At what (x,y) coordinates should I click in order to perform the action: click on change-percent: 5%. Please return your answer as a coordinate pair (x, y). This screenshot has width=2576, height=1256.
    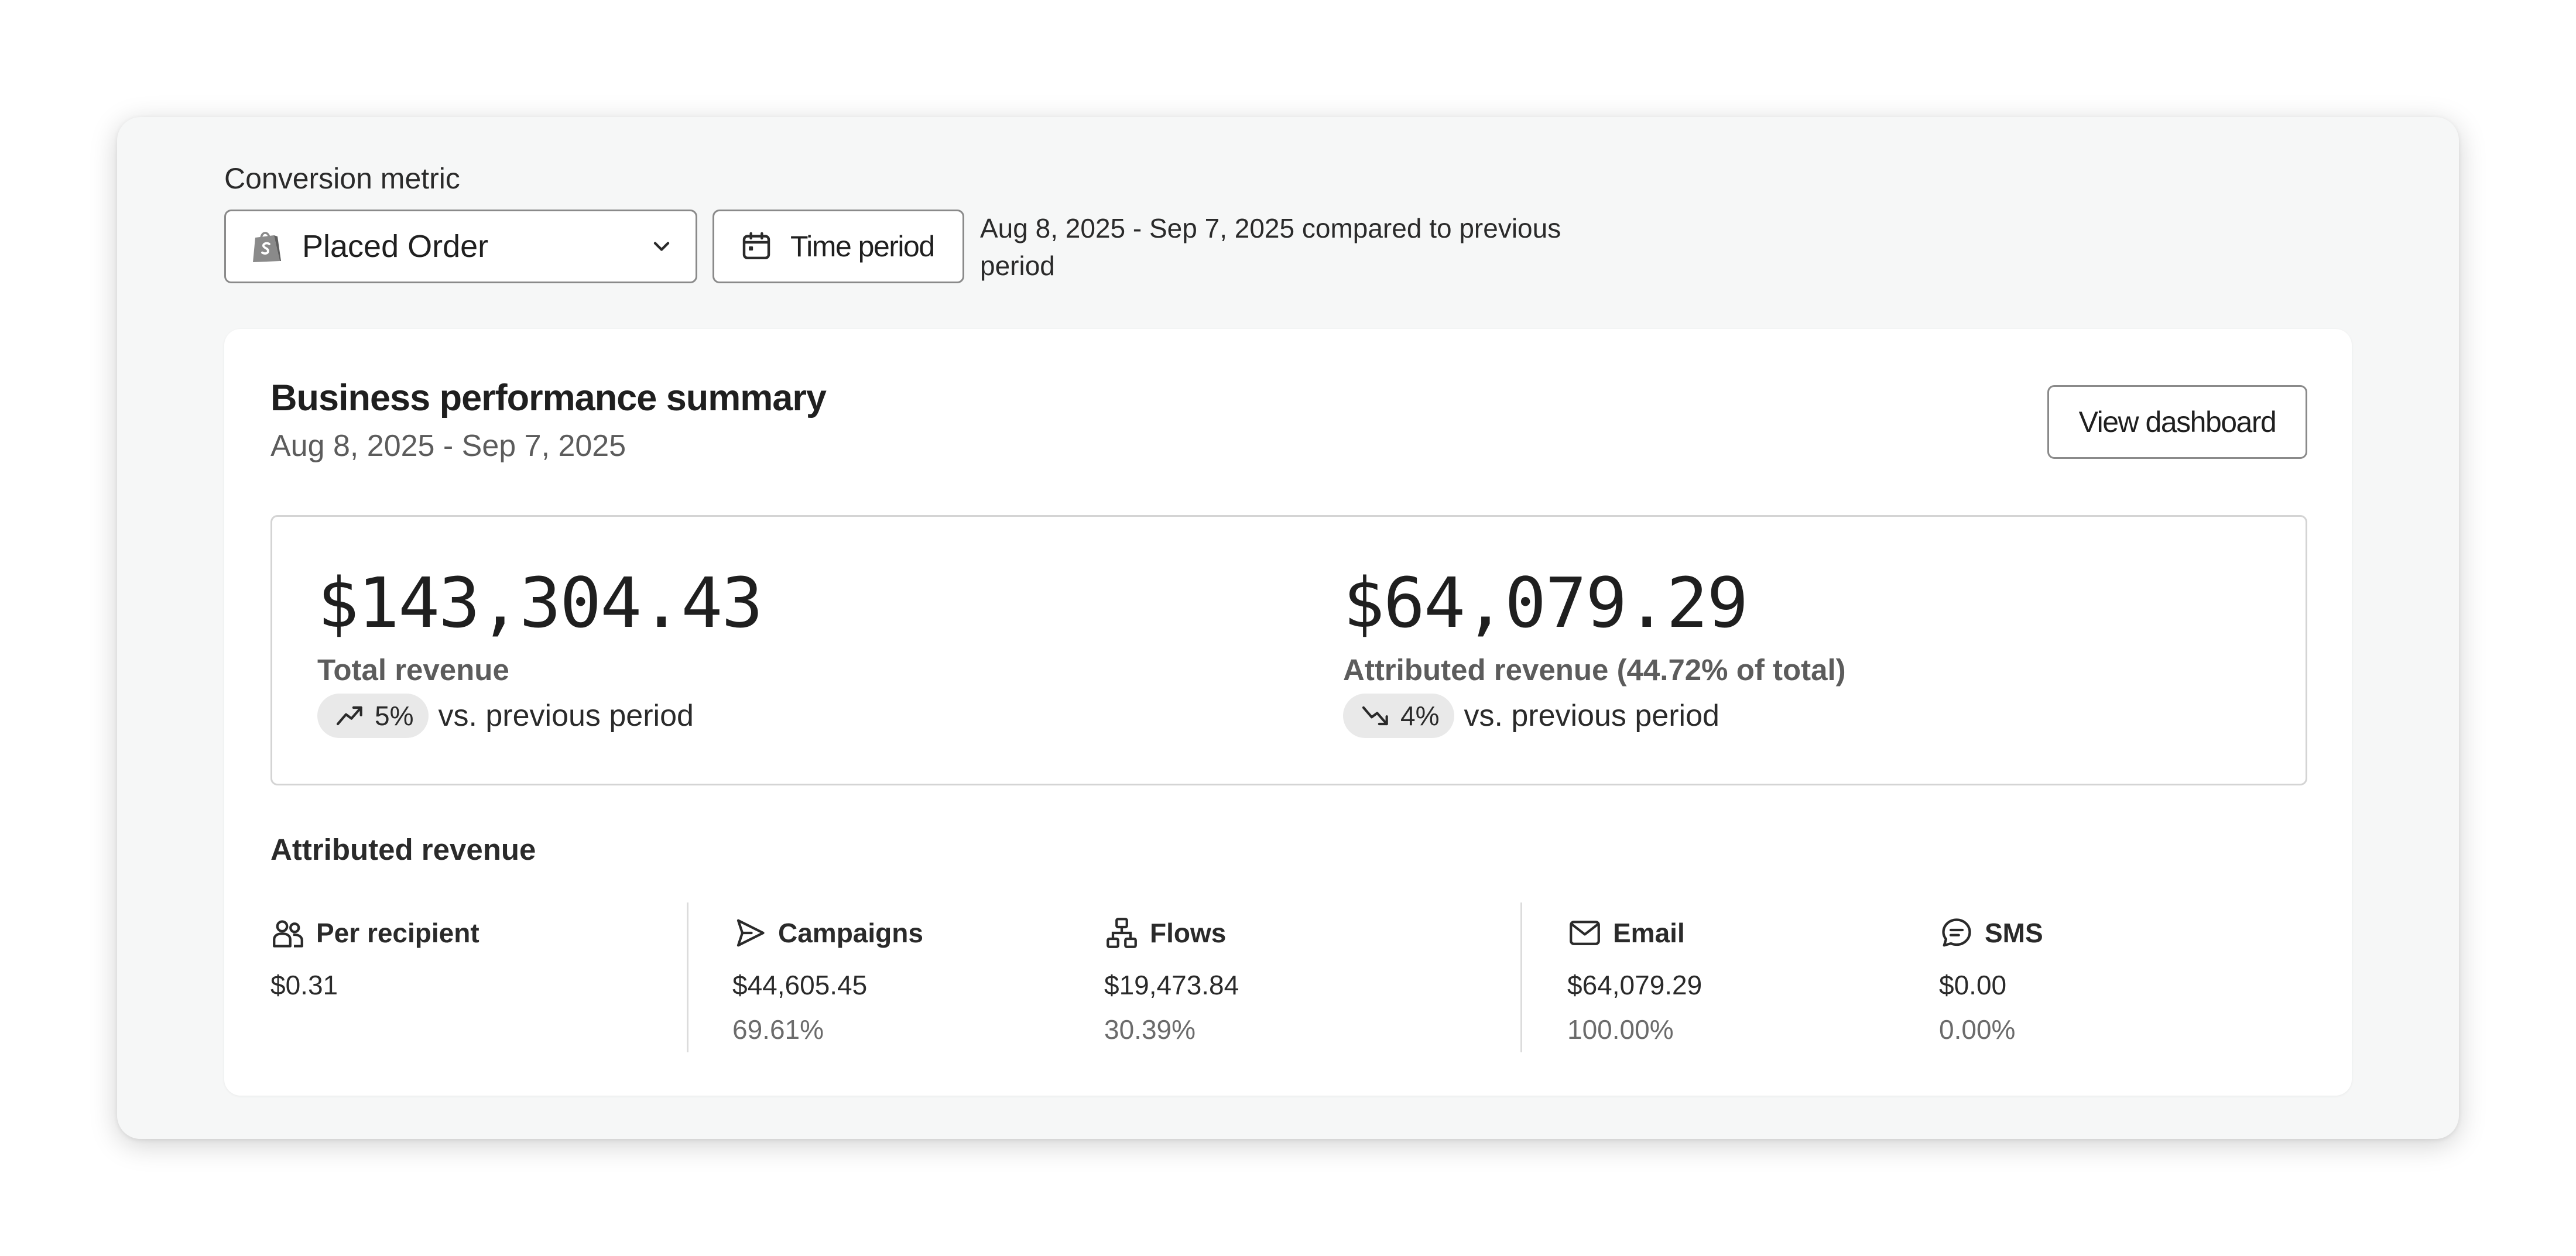
    Looking at the image, I should click on (394, 716).